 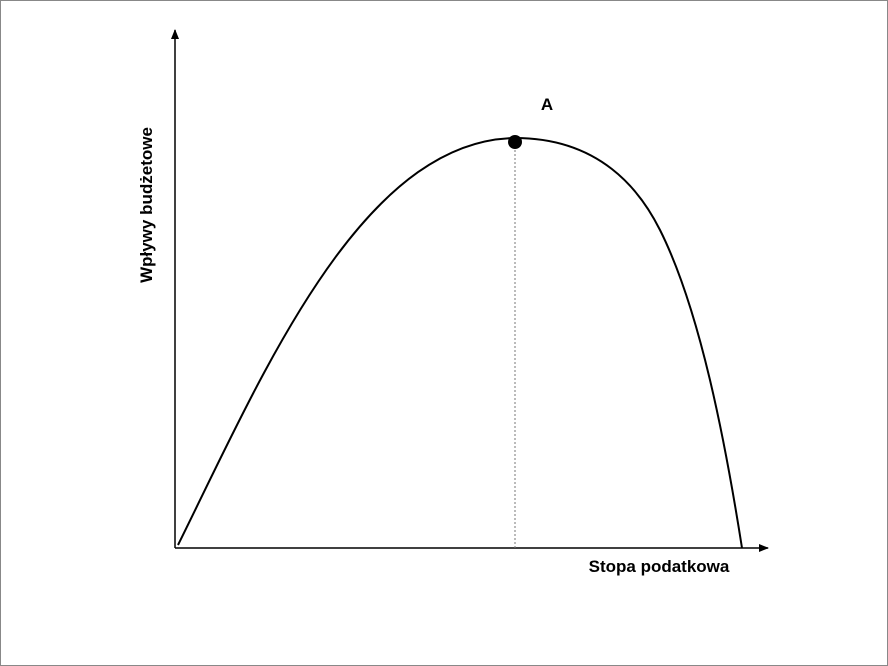 What do you see at coordinates (547, 104) in the screenshot?
I see `point-label: A` at bounding box center [547, 104].